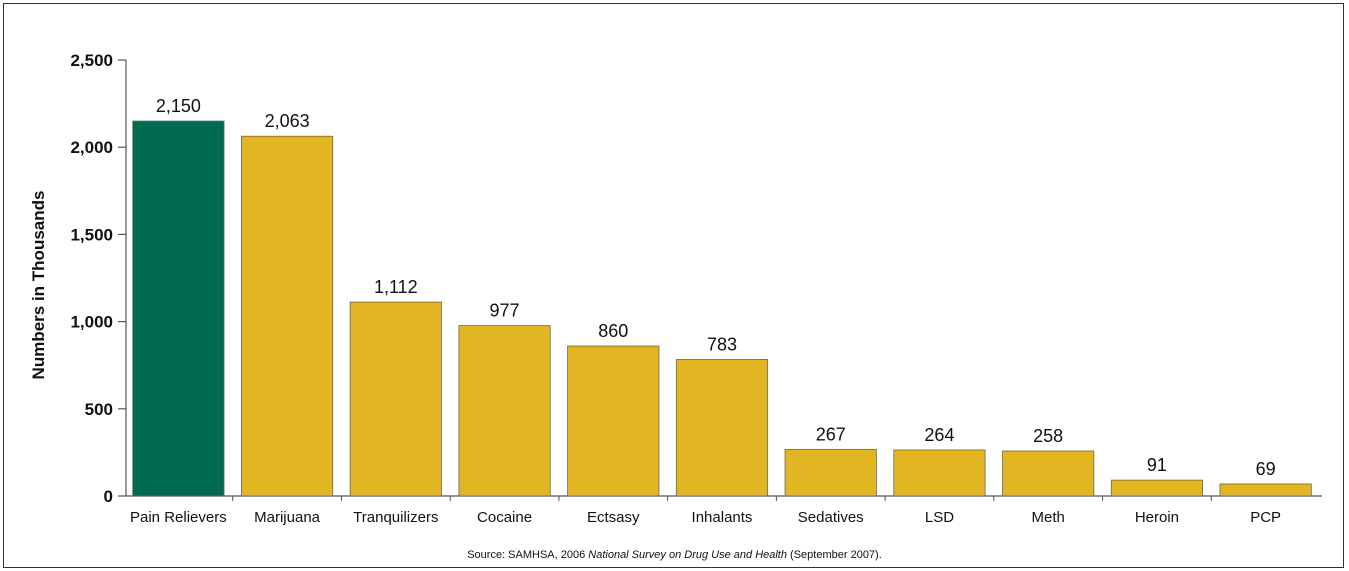  I want to click on x-axis, so click(724, 498).